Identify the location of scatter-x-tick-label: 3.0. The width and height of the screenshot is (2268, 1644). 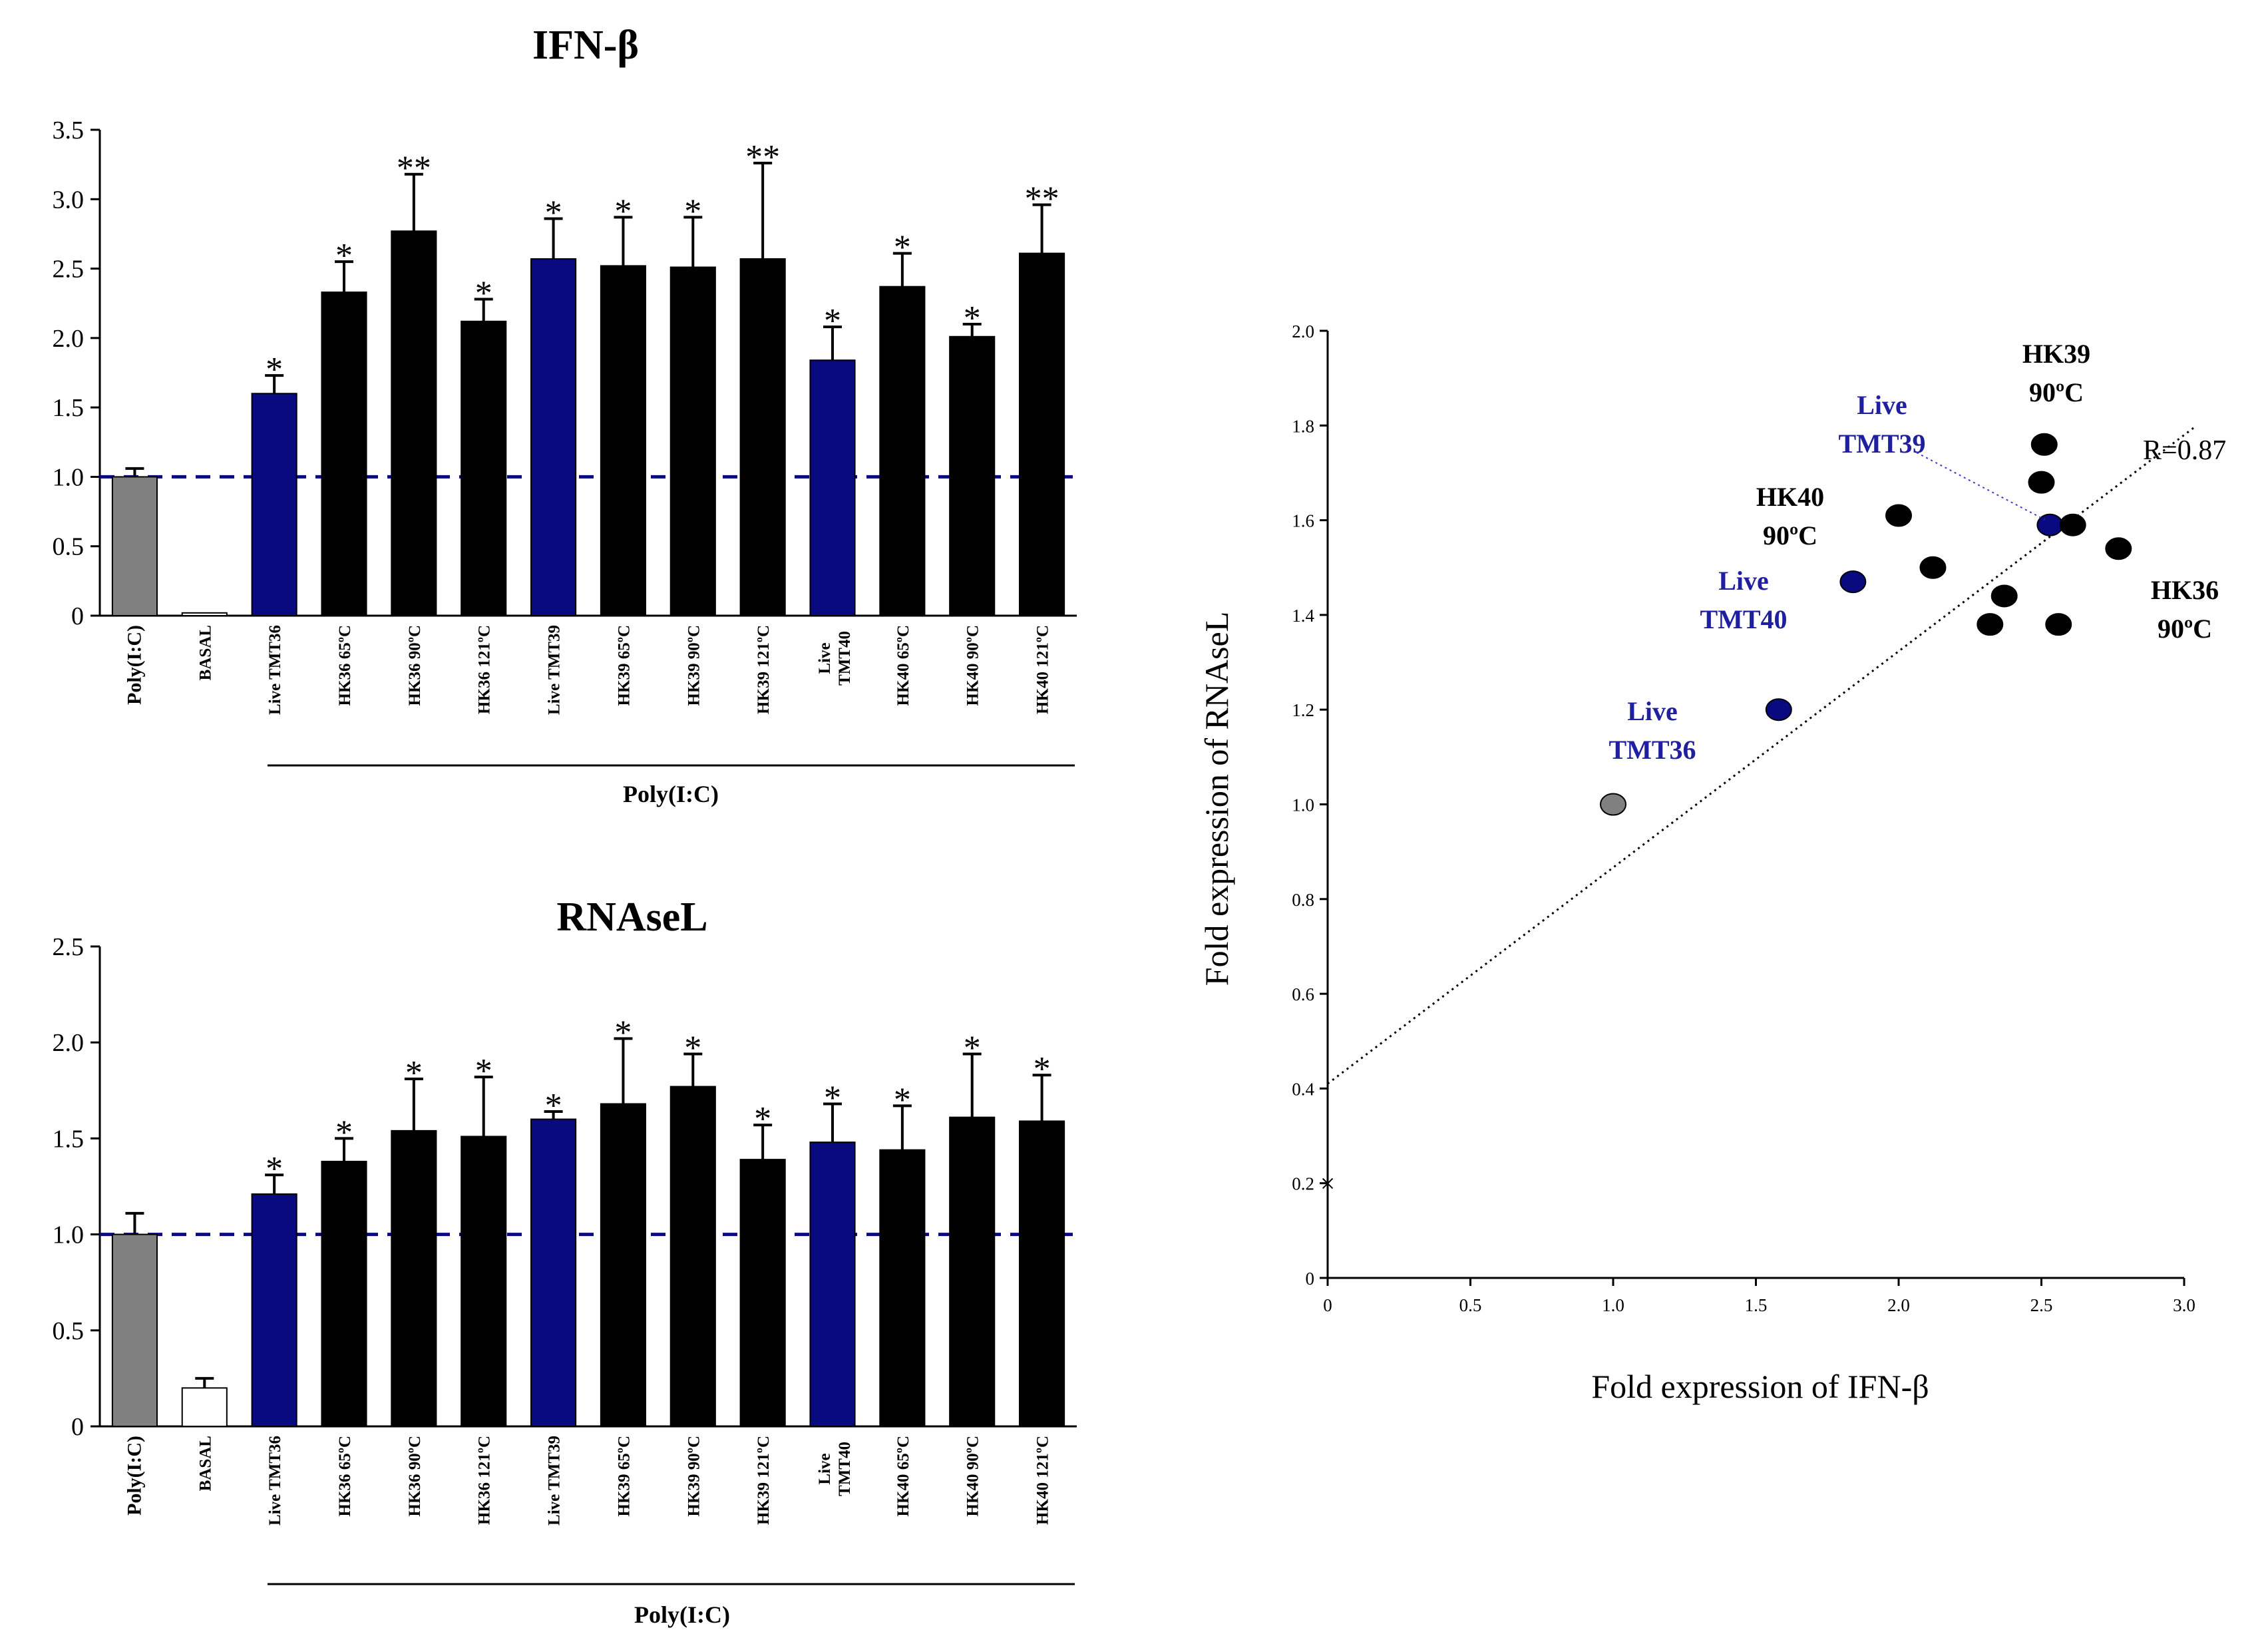
(2184, 1305).